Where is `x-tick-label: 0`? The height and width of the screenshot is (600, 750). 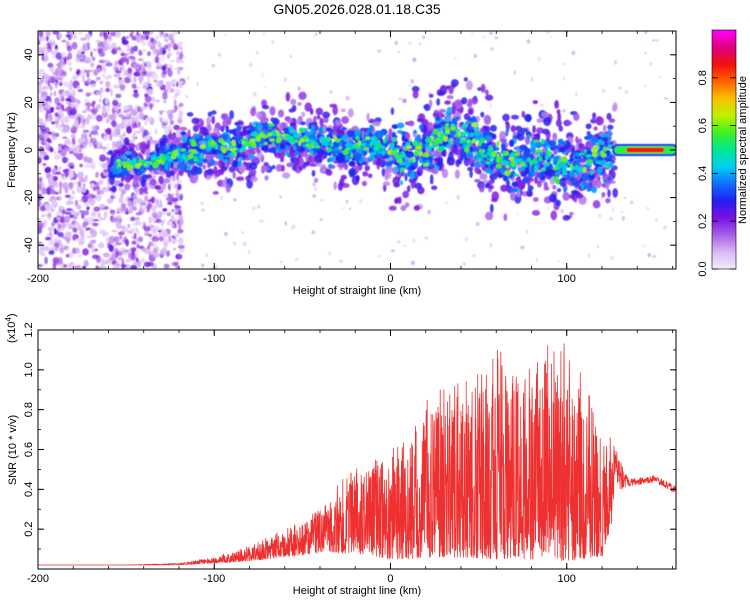
x-tick-label: 0 is located at coordinates (390, 579).